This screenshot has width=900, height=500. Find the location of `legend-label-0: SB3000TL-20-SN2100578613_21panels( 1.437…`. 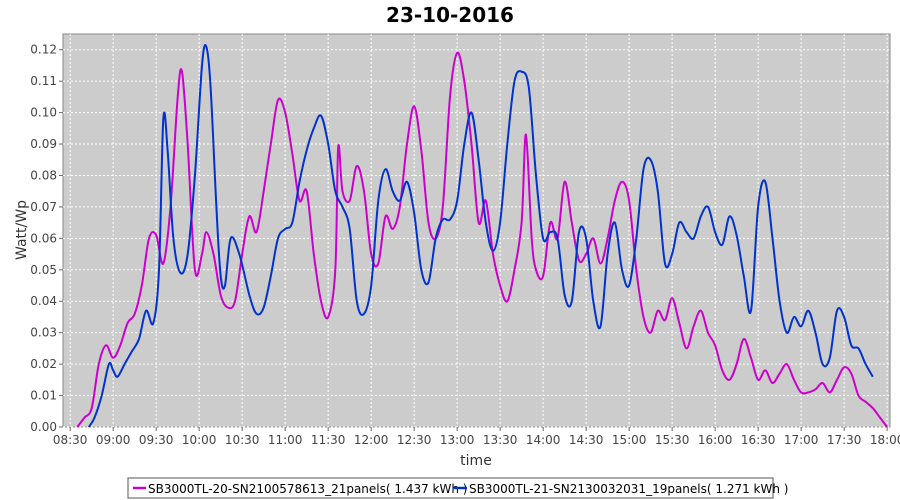

legend-label-0: SB3000TL-20-SN2100578613_21panels( 1.437… is located at coordinates (307, 489).